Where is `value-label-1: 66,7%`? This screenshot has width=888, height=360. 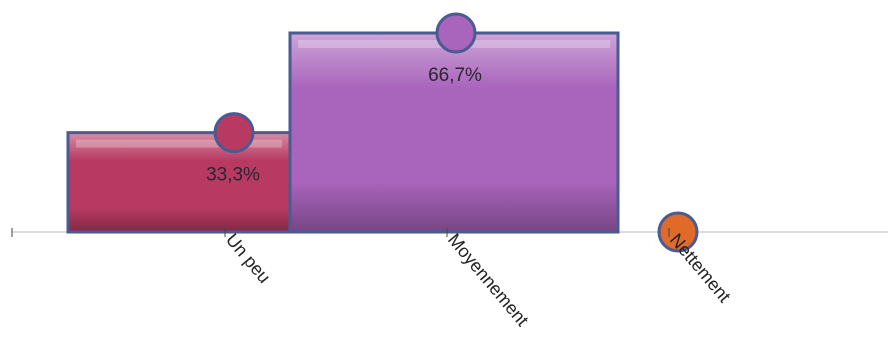 value-label-1: 66,7% is located at coordinates (455, 75).